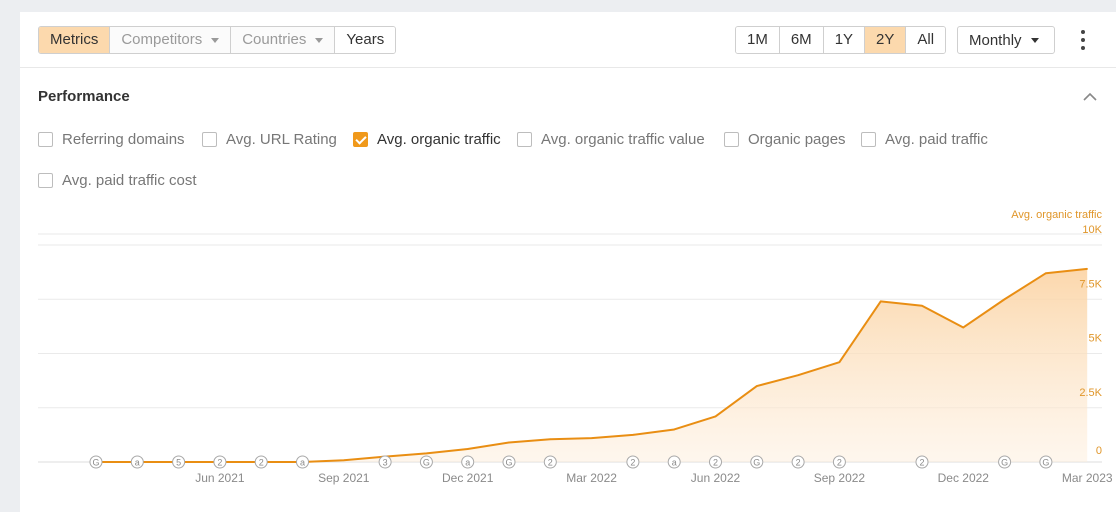 The width and height of the screenshot is (1116, 512). Describe the element at coordinates (274, 39) in the screenshot. I see `tab-countries-label: Countries` at that location.